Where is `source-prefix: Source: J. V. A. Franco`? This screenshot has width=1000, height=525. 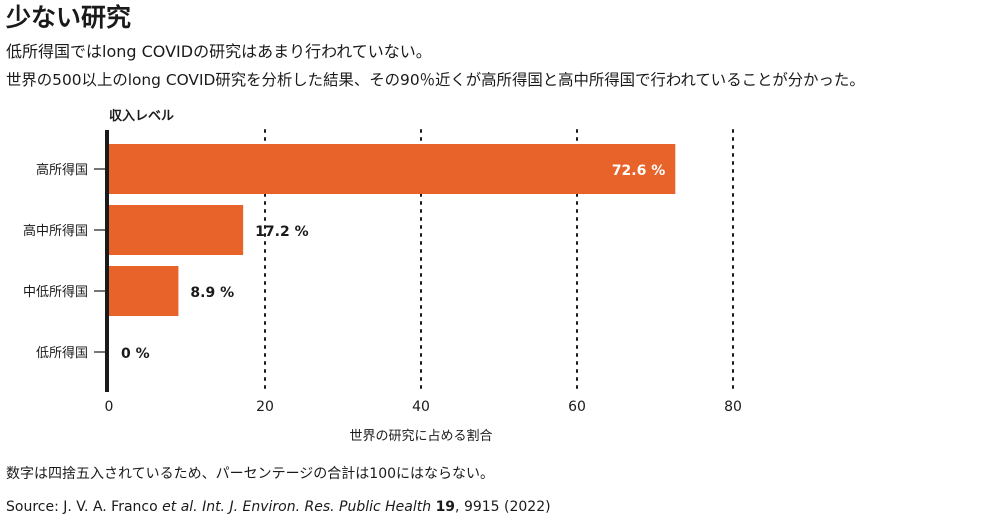
source-prefix: Source: J. V. A. Franco is located at coordinates (84, 507).